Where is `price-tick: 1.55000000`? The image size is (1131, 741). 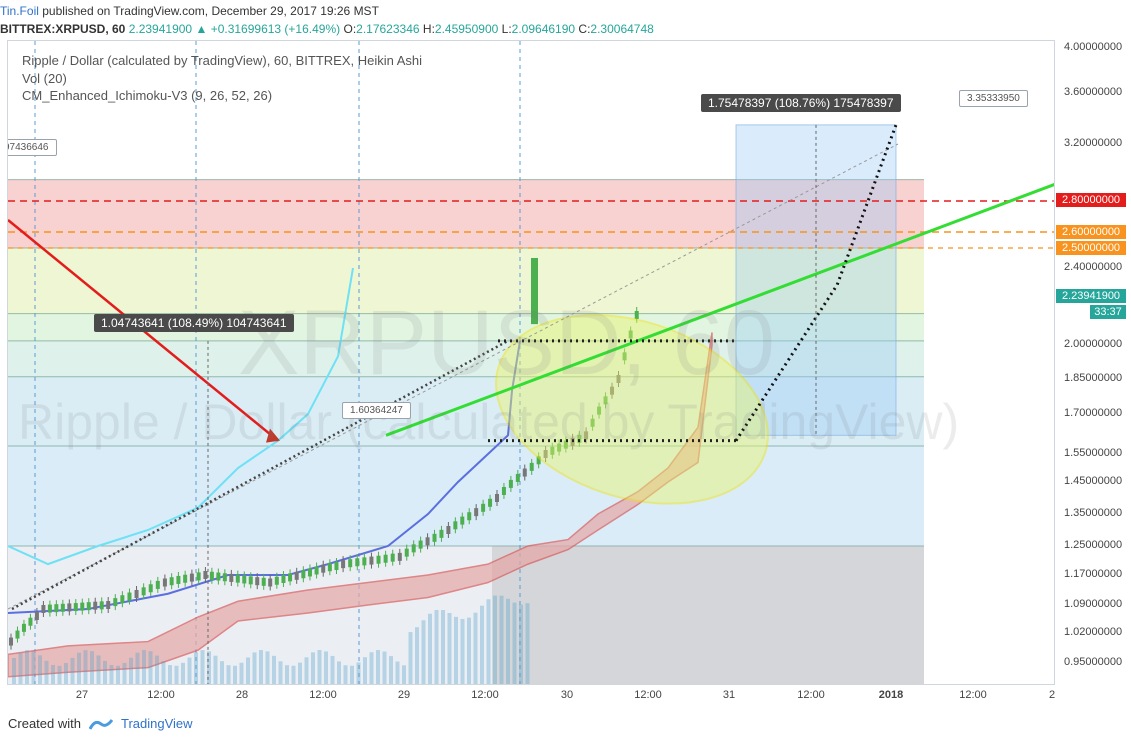
price-tick: 1.55000000 is located at coordinates (1093, 453).